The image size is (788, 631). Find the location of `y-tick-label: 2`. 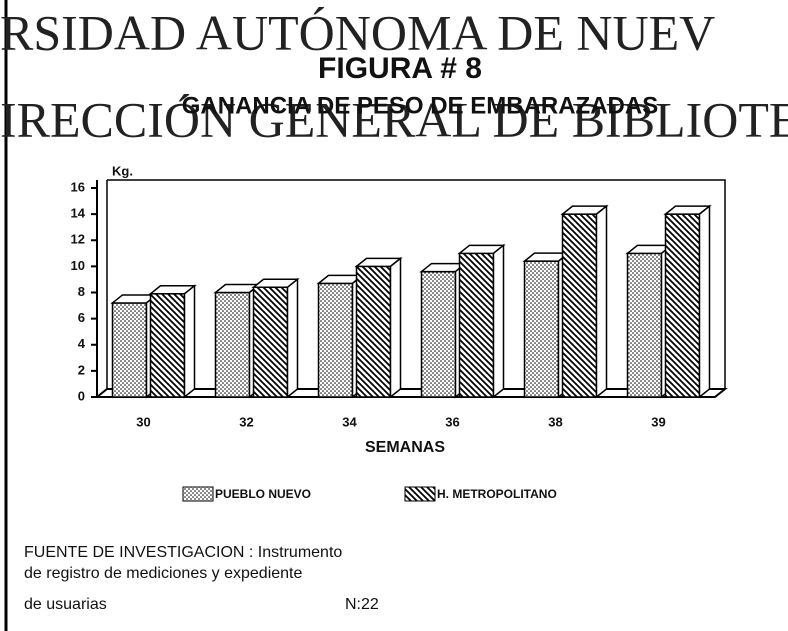

y-tick-label: 2 is located at coordinates (81, 369).